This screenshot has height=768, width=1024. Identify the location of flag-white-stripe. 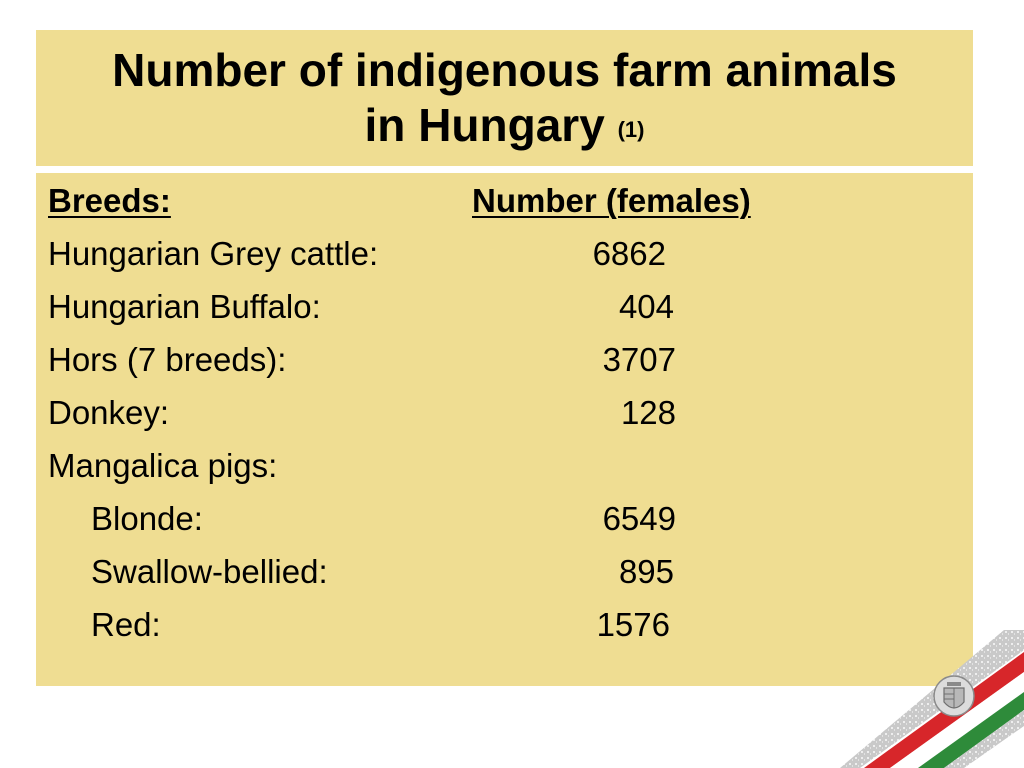
(957, 720).